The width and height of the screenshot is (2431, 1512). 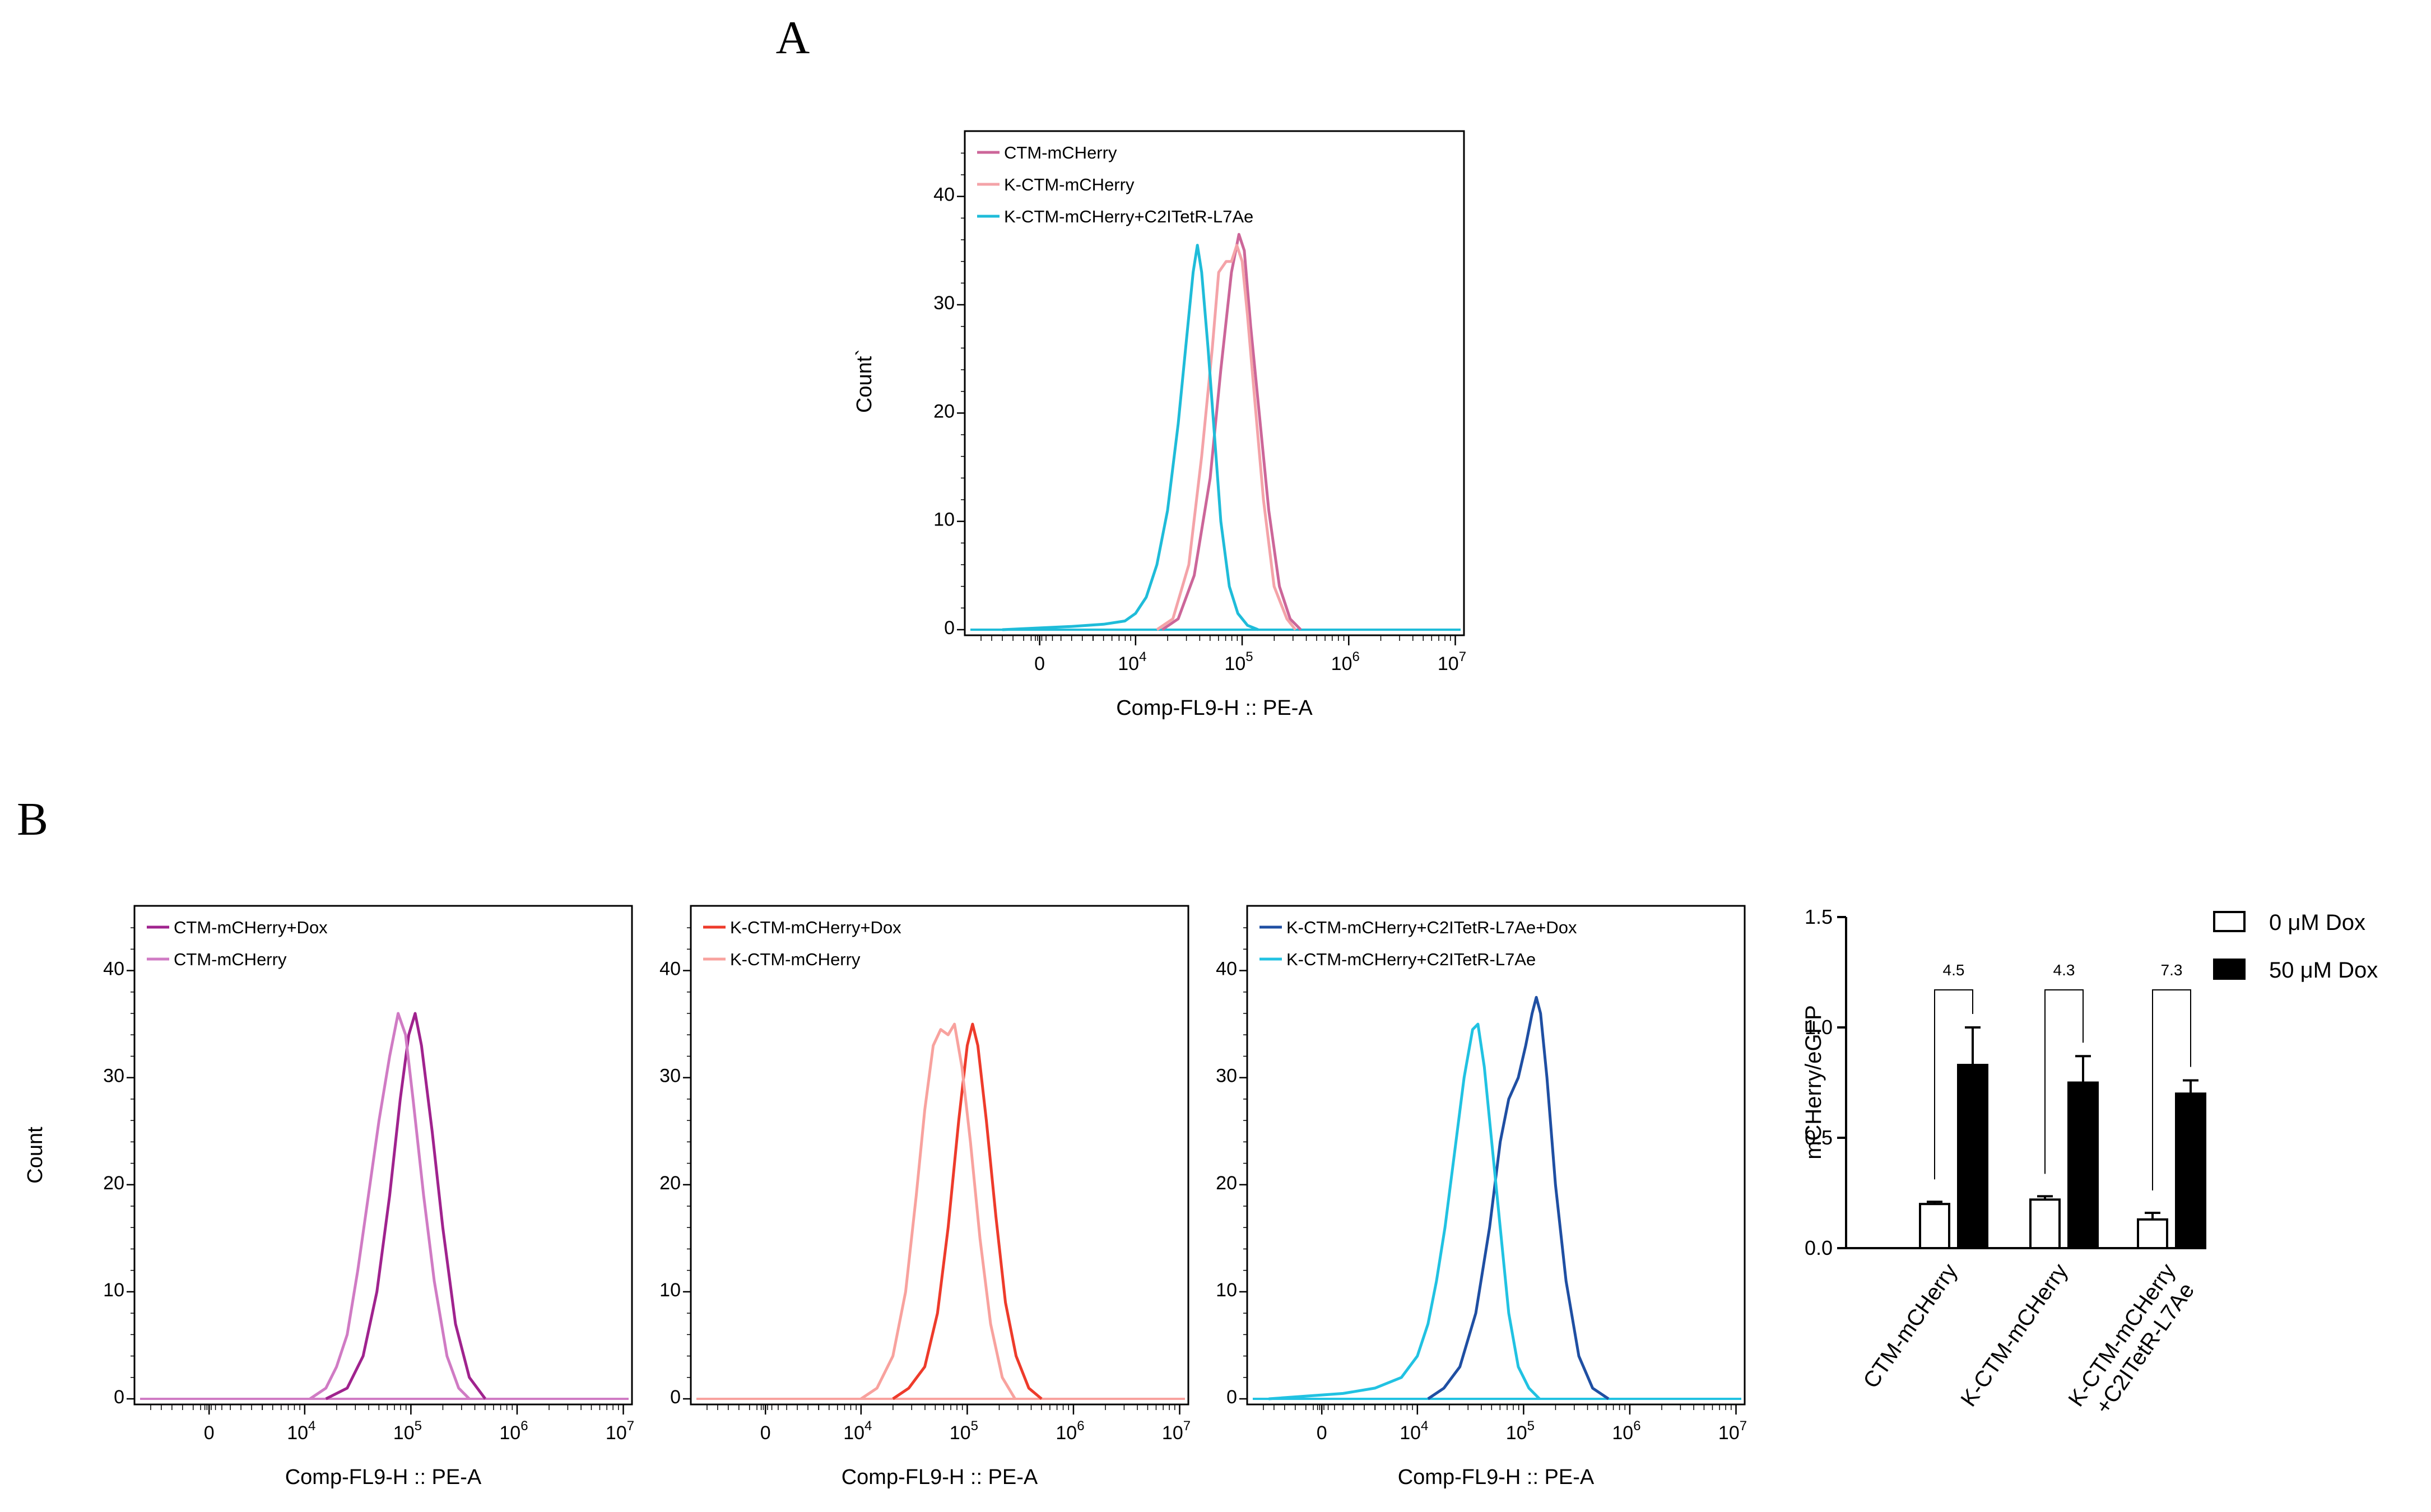 What do you see at coordinates (1431, 927) in the screenshot?
I see `legend-label: K-CTM-mCHerry+C2ITetR-L7Ae+Dox` at bounding box center [1431, 927].